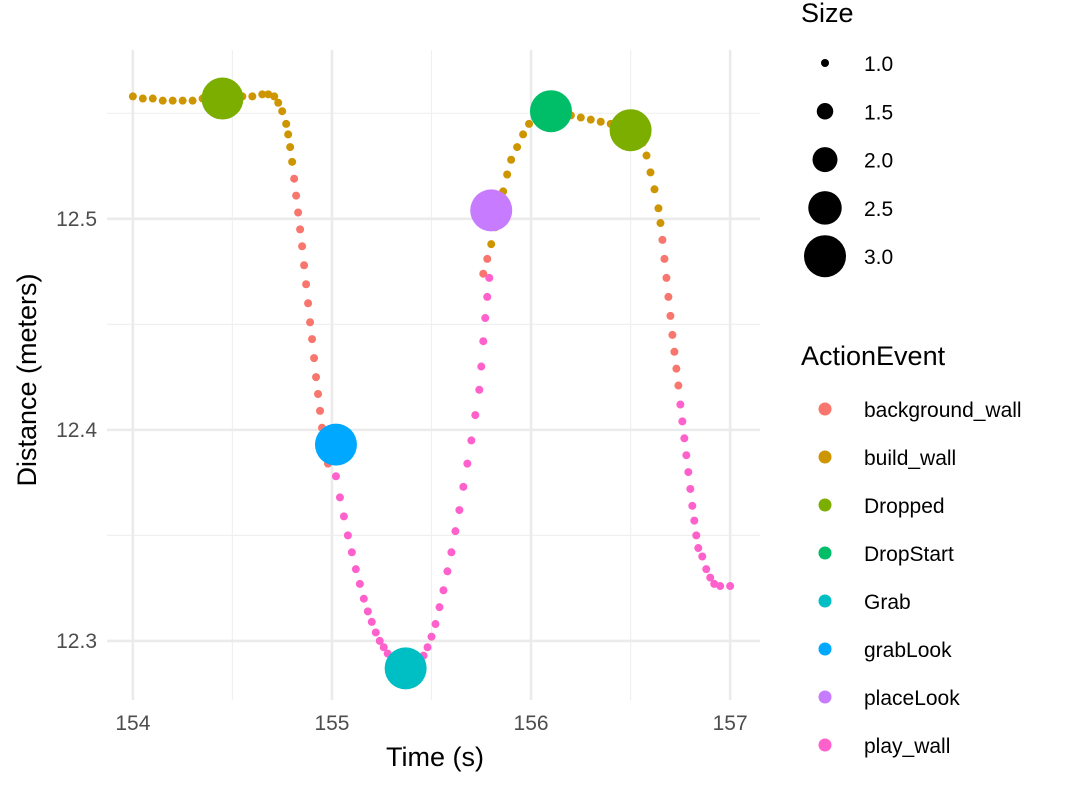 The height and width of the screenshot is (789, 1081). What do you see at coordinates (878, 112) in the screenshot?
I see `size-legend-label: 1.5` at bounding box center [878, 112].